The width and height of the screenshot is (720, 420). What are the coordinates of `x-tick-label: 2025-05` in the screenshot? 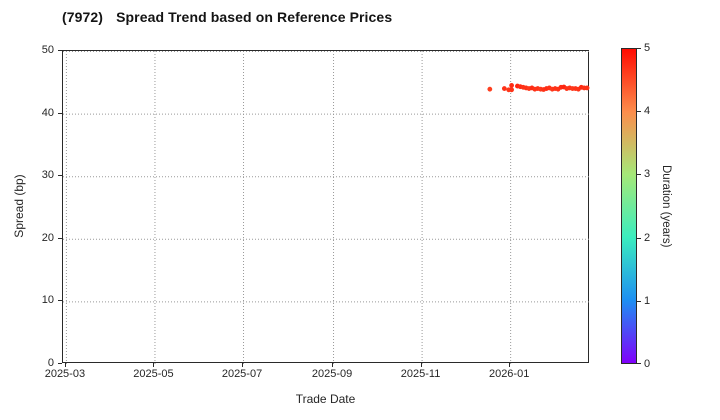 It's located at (153, 374).